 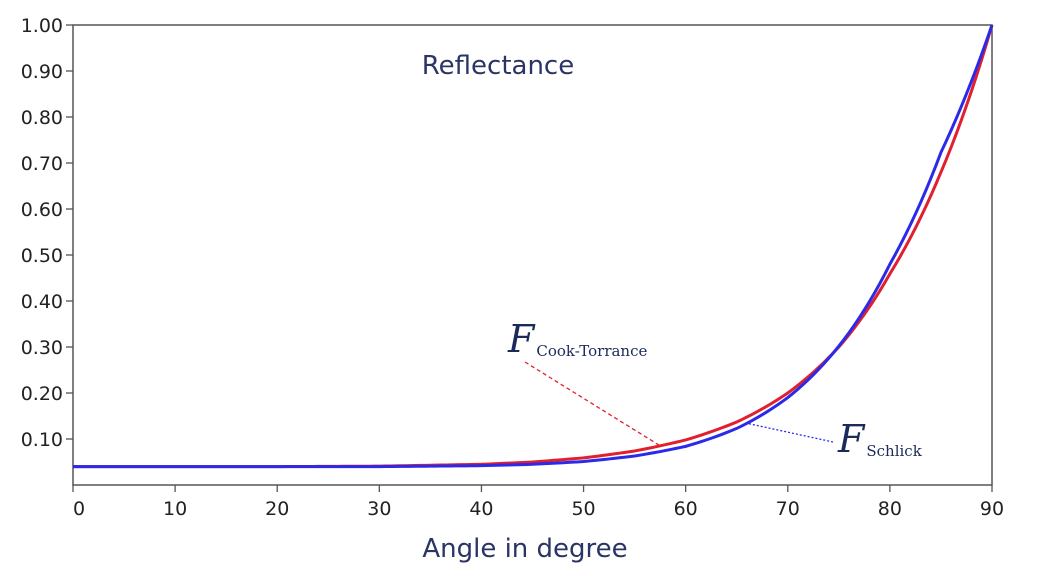 What do you see at coordinates (591, 351) in the screenshot?
I see `annotation-cook-torrance-sub: Cook-Torrance` at bounding box center [591, 351].